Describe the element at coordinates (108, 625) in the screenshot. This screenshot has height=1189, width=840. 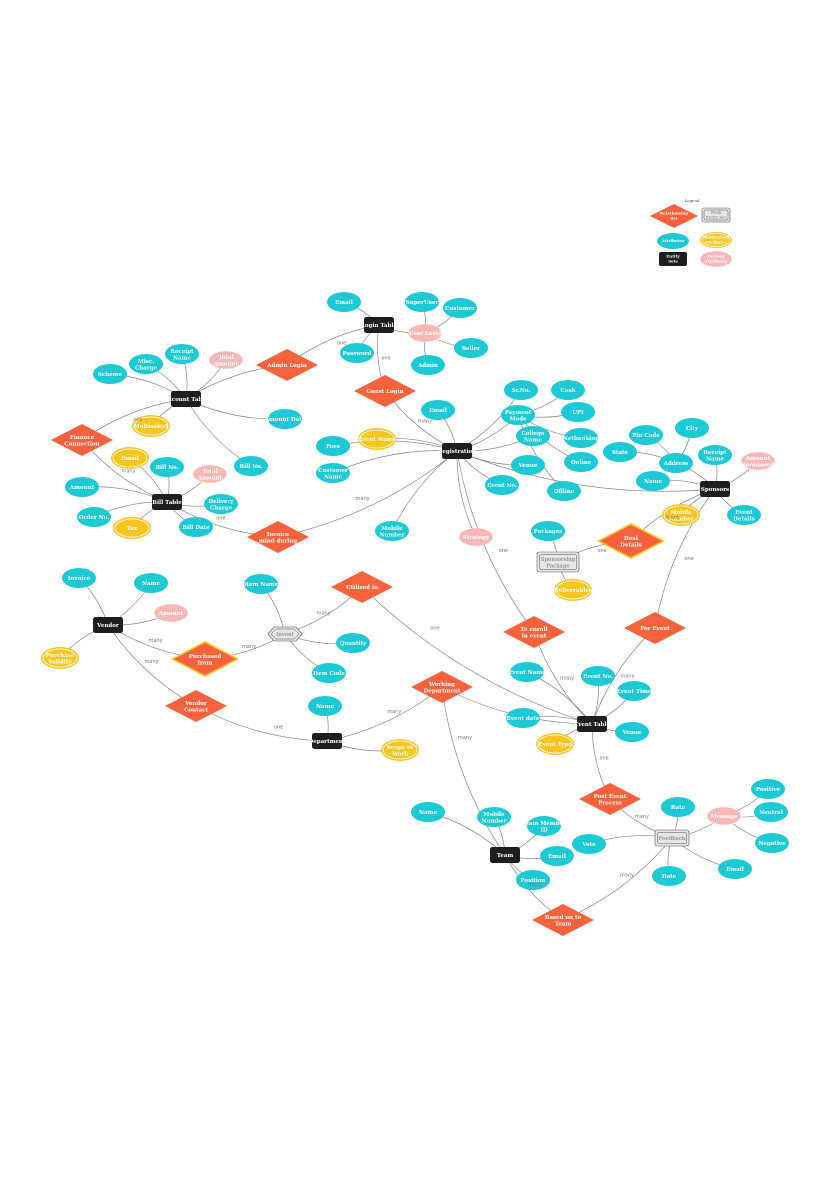
I see `entity-vendor: Vendor` at that location.